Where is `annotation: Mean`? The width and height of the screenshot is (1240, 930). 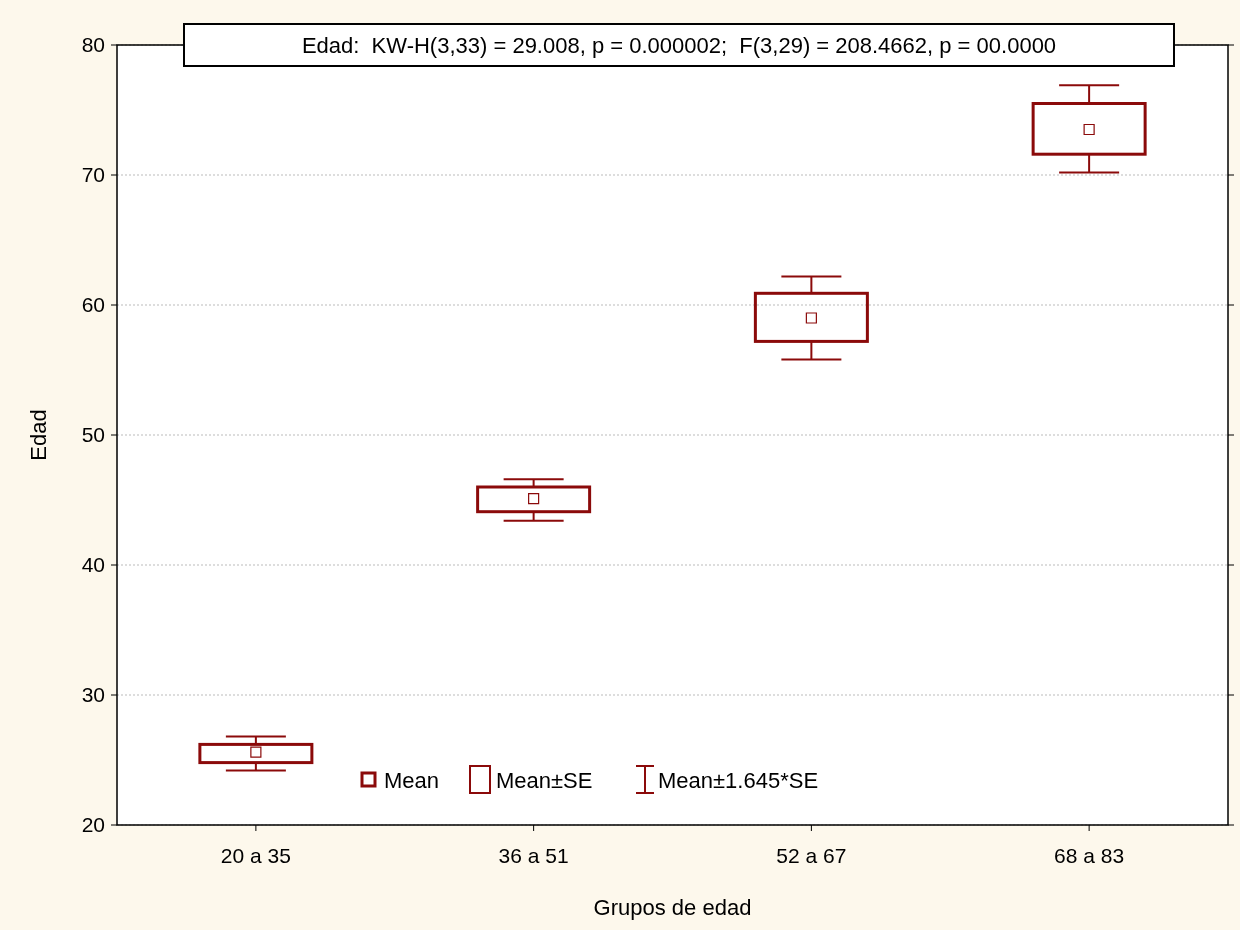 annotation: Mean is located at coordinates (412, 780).